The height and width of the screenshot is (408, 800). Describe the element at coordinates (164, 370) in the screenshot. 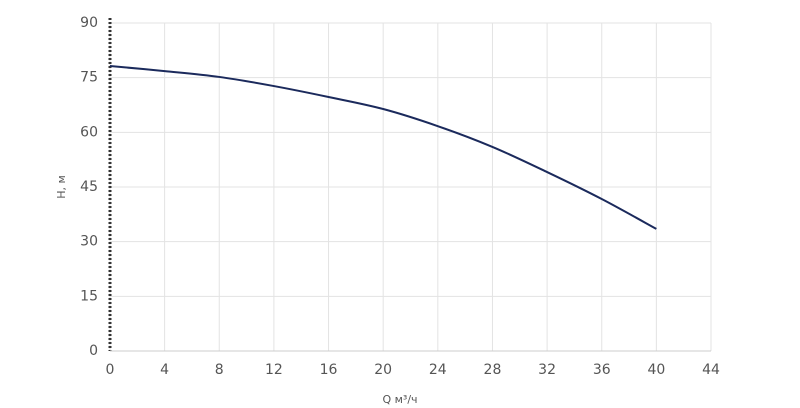

I see `x-tick-label: 4` at that location.